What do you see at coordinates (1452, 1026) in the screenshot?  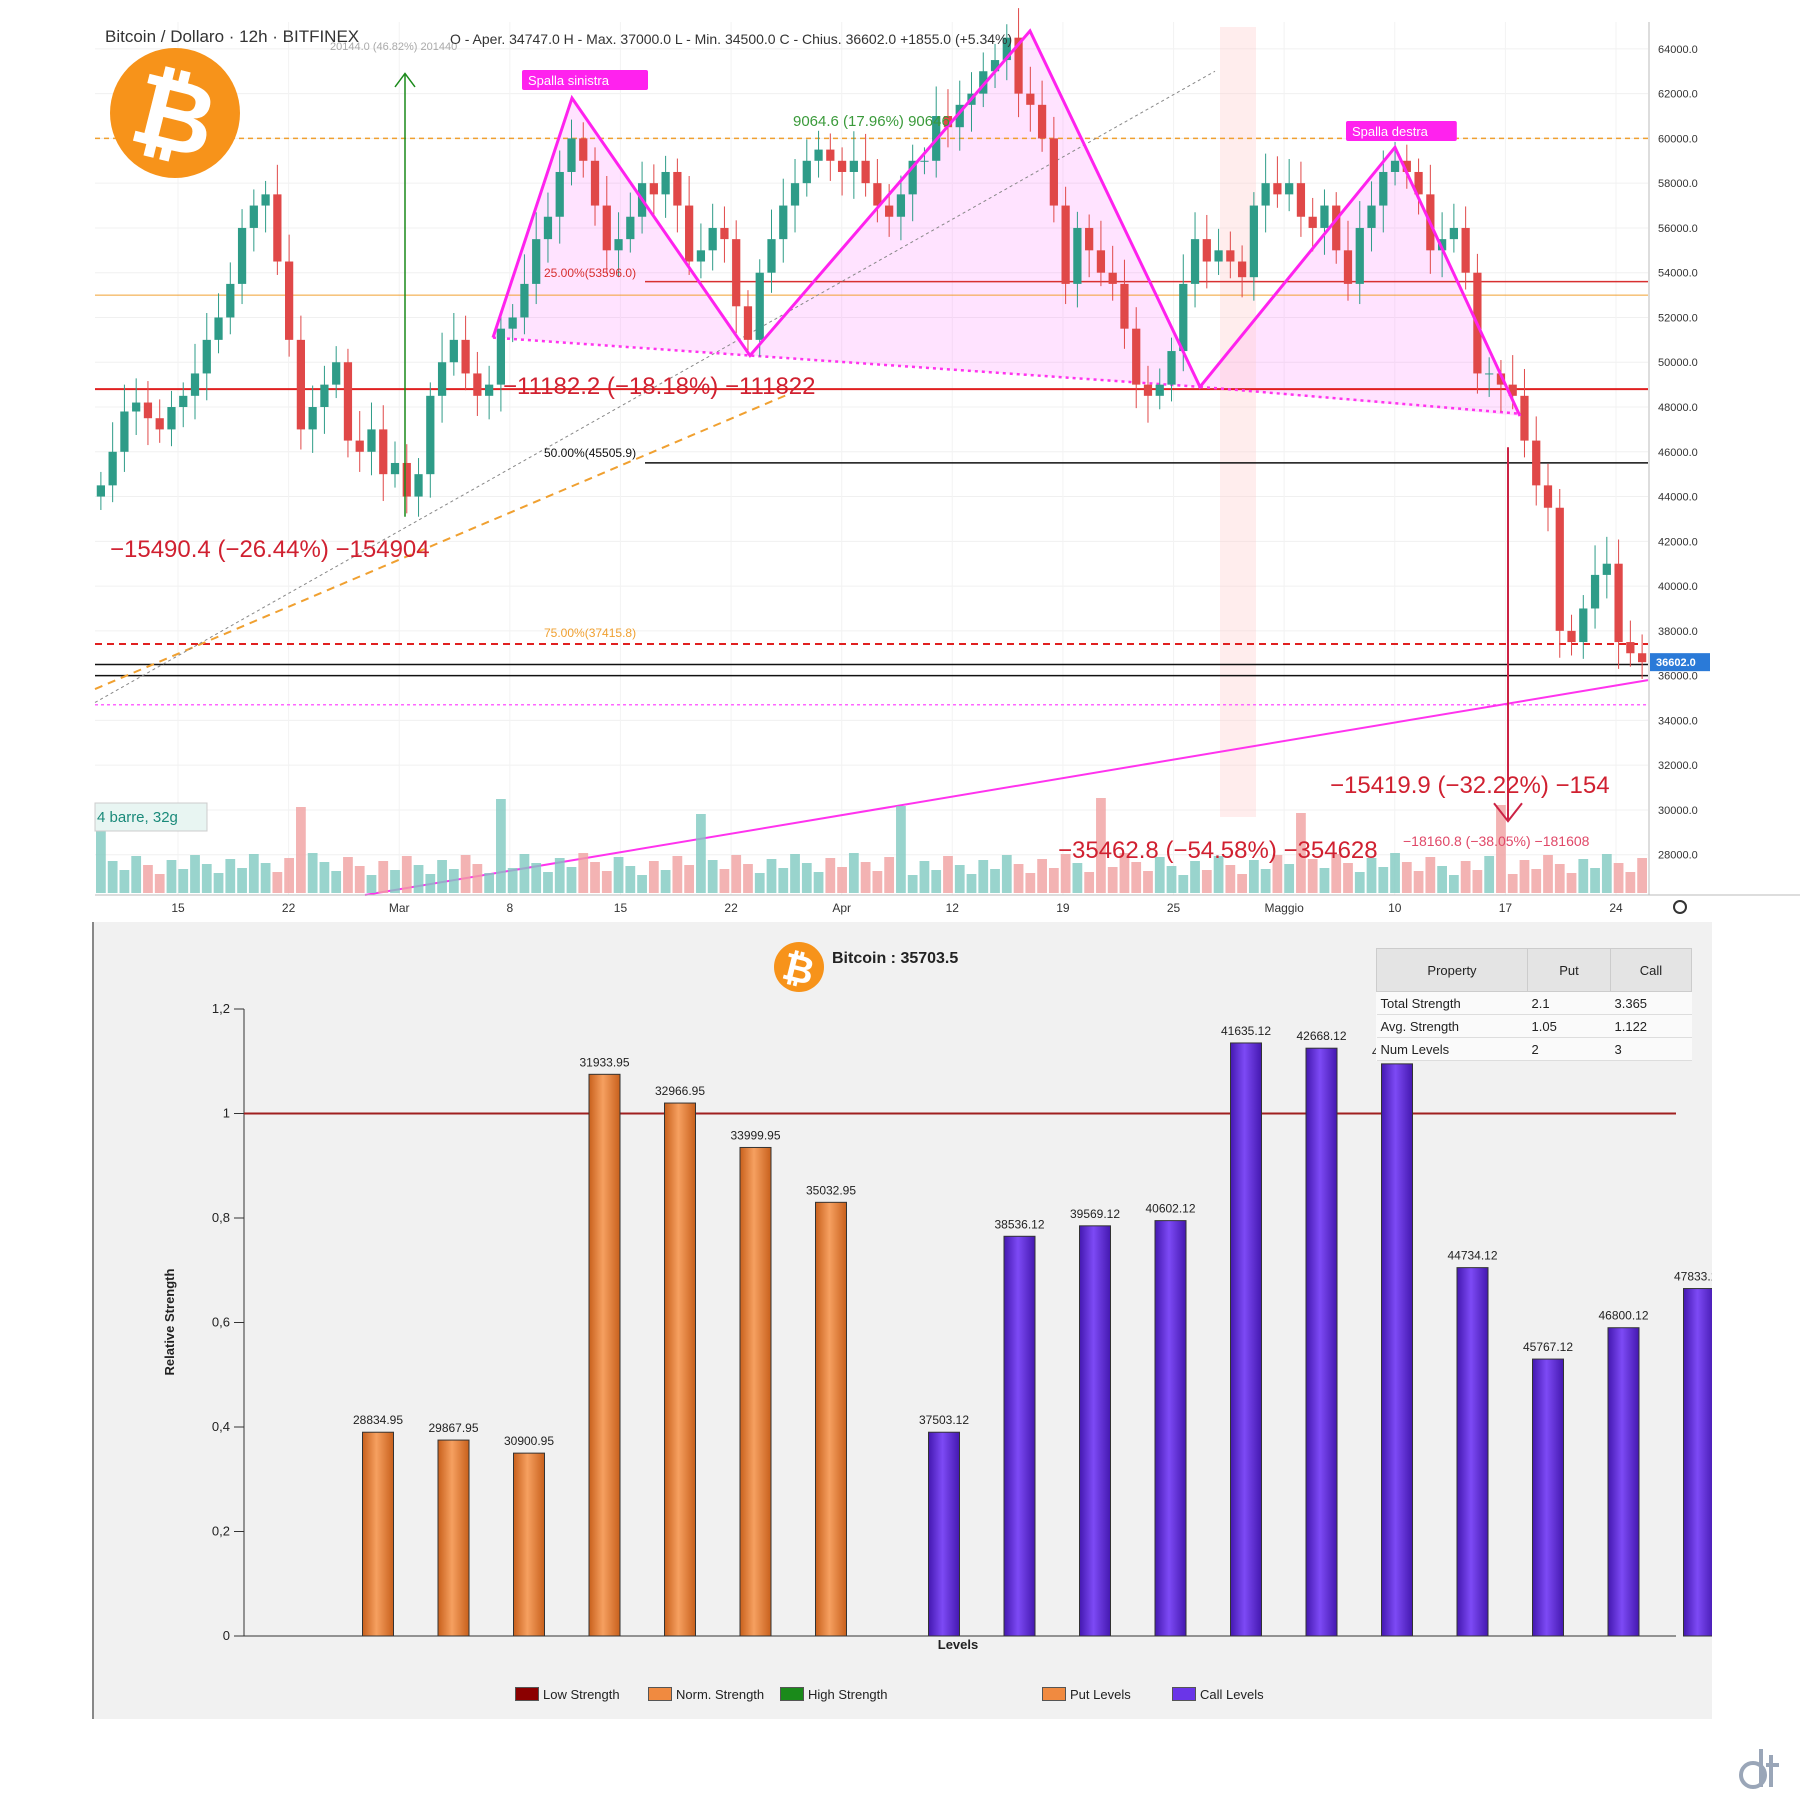 I see `table-cell: Avg. Strength` at bounding box center [1452, 1026].